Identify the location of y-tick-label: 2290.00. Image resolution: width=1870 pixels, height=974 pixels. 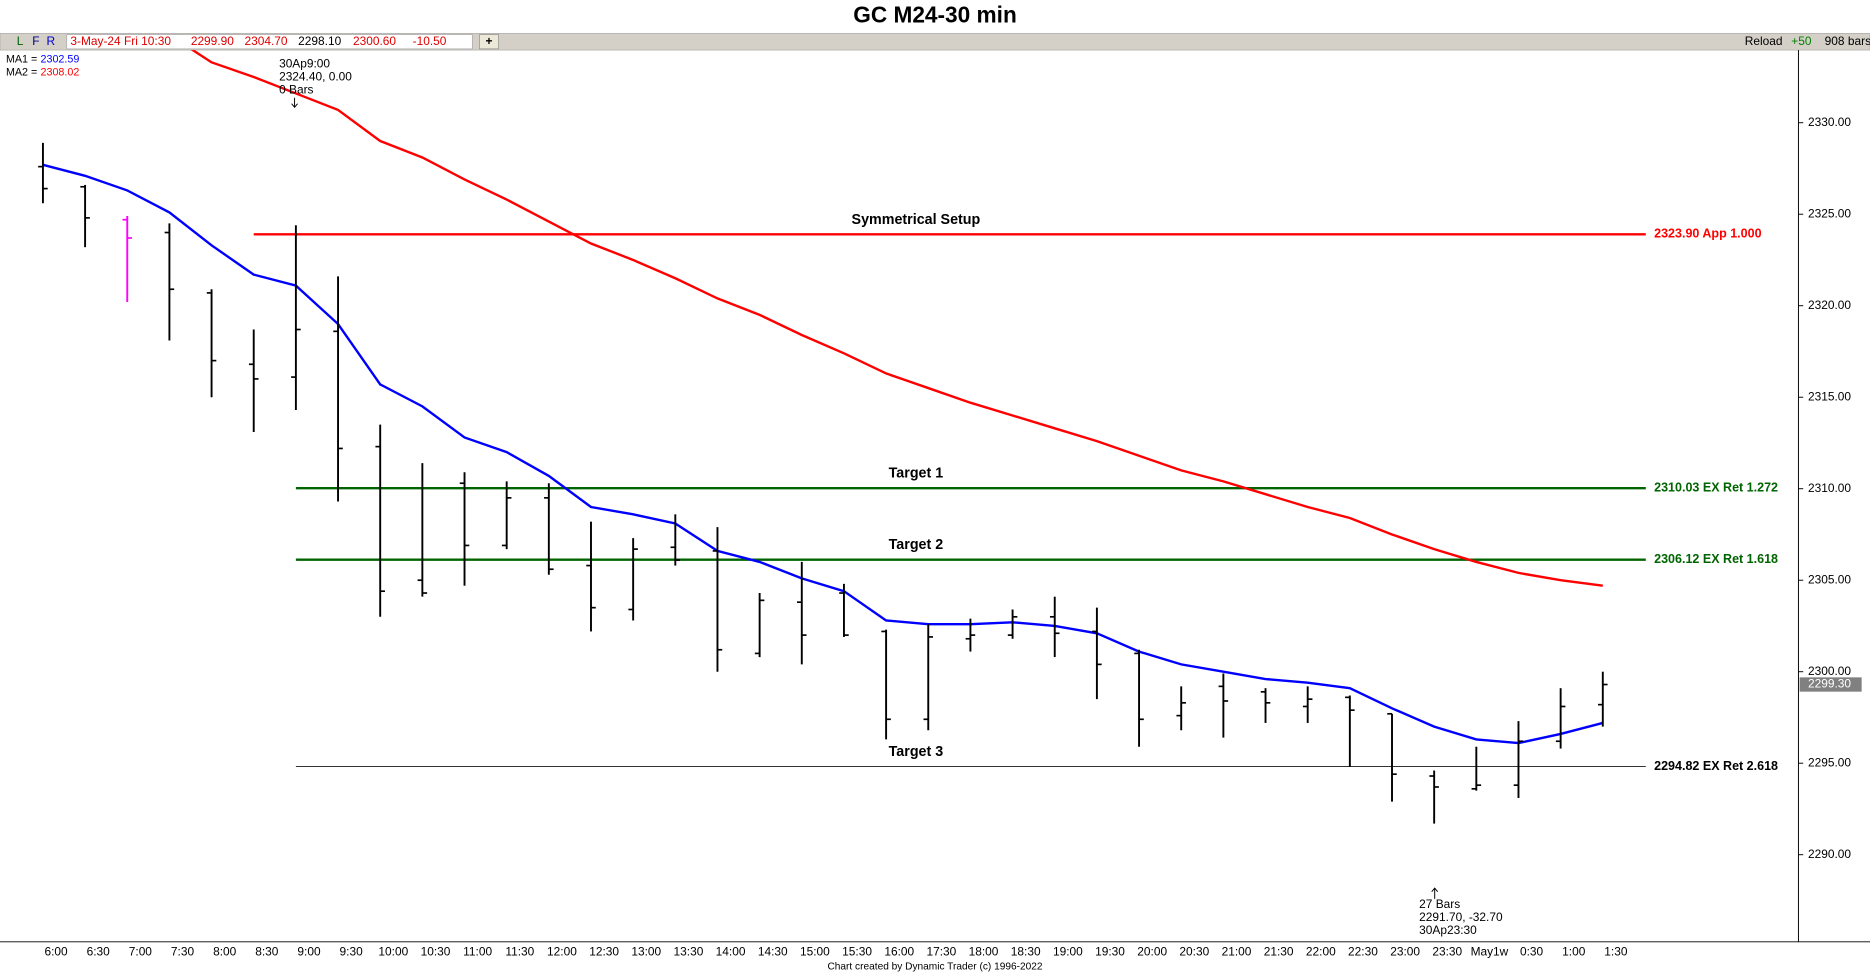
(1829, 854).